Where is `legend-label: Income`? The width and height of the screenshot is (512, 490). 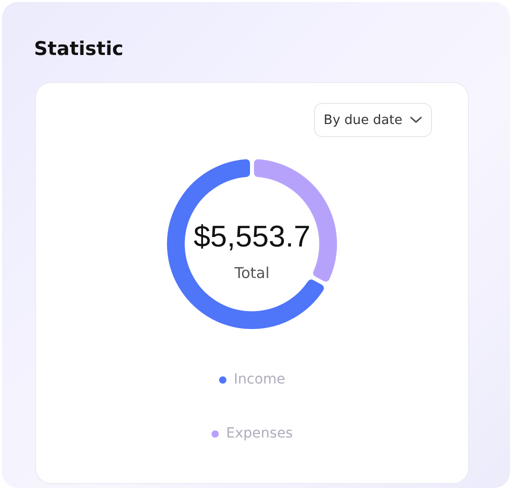
legend-label: Income is located at coordinates (260, 380).